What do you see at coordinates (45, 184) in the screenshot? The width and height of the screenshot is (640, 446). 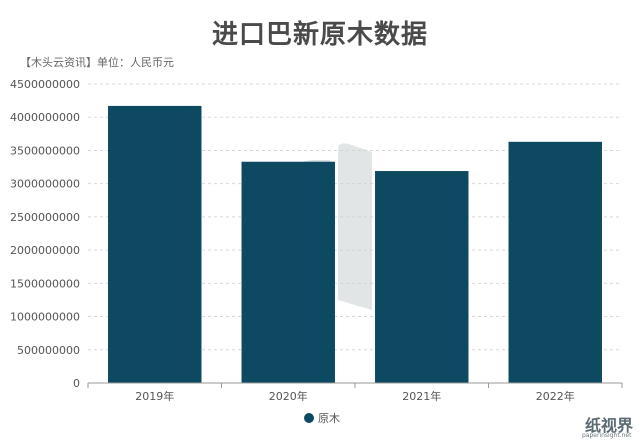 I see `y-tick-label: 3000000000` at bounding box center [45, 184].